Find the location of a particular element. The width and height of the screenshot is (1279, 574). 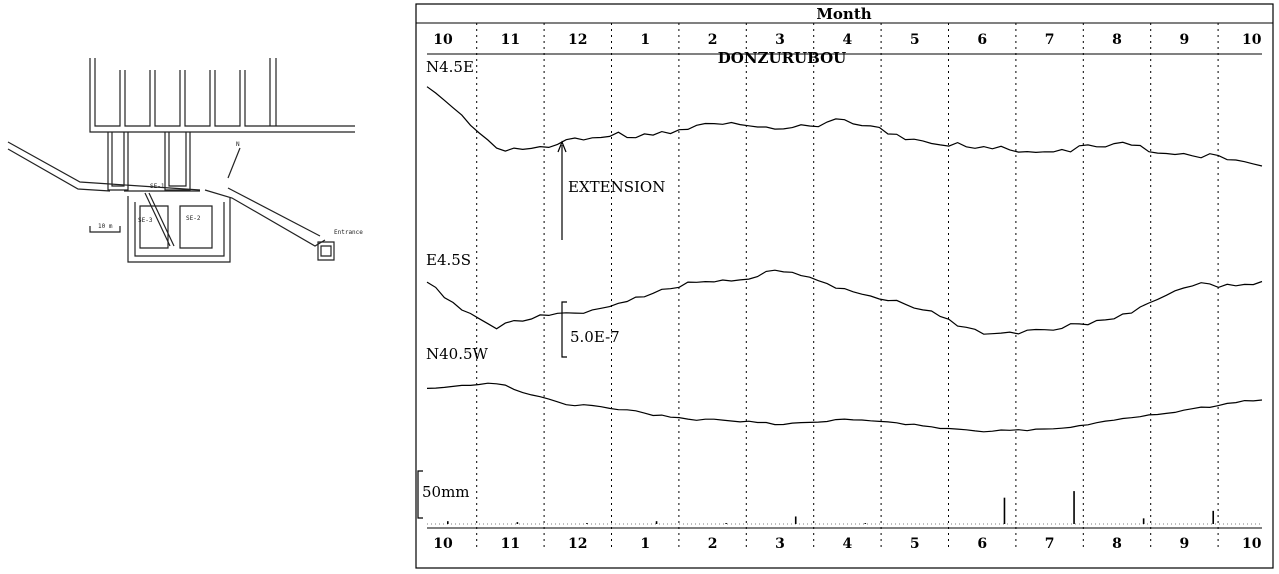

x-tick-label-bottom: 11 is located at coordinates (510, 544).